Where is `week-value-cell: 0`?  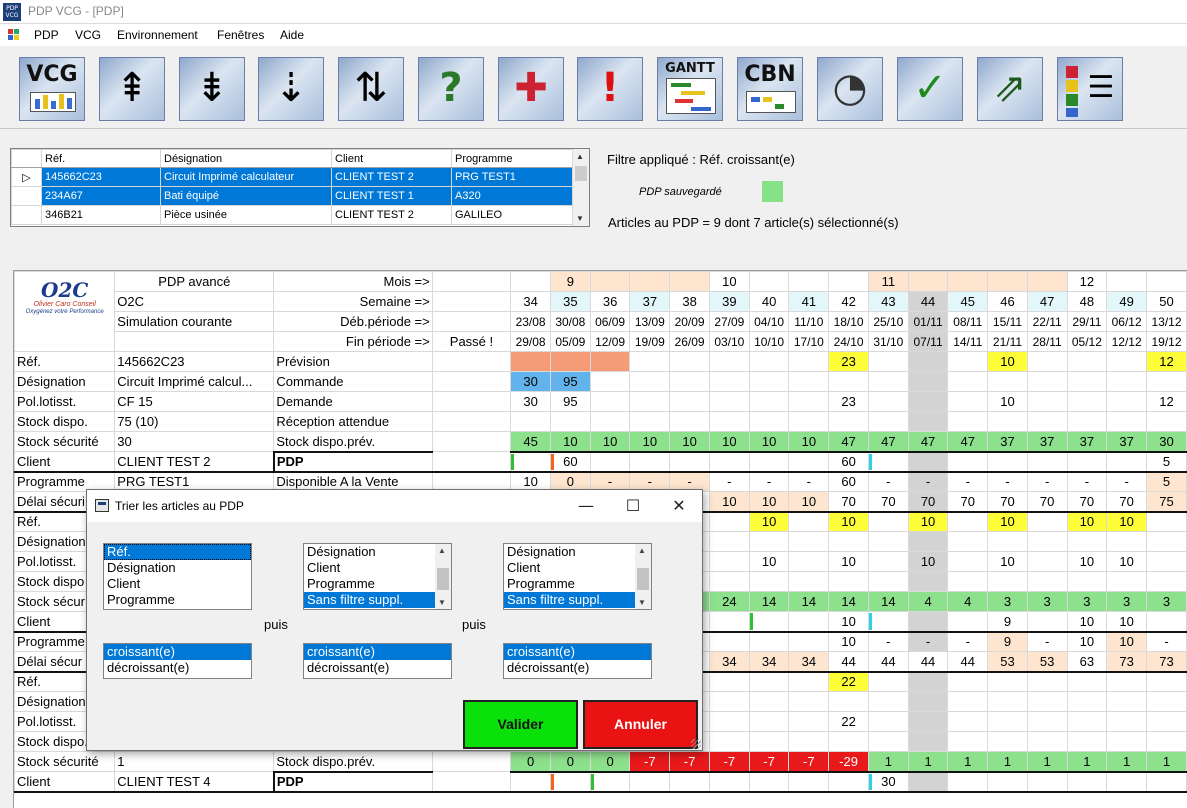 week-value-cell: 0 is located at coordinates (570, 761).